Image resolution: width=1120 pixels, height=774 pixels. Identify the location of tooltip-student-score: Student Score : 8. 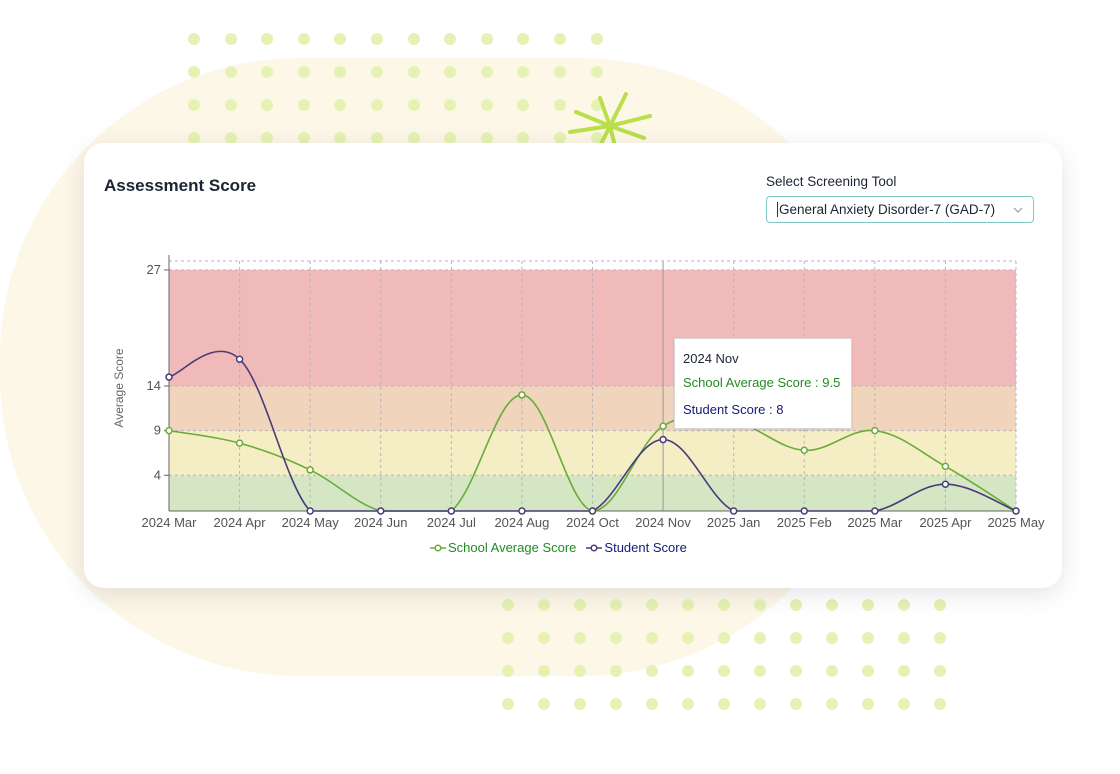
(733, 409).